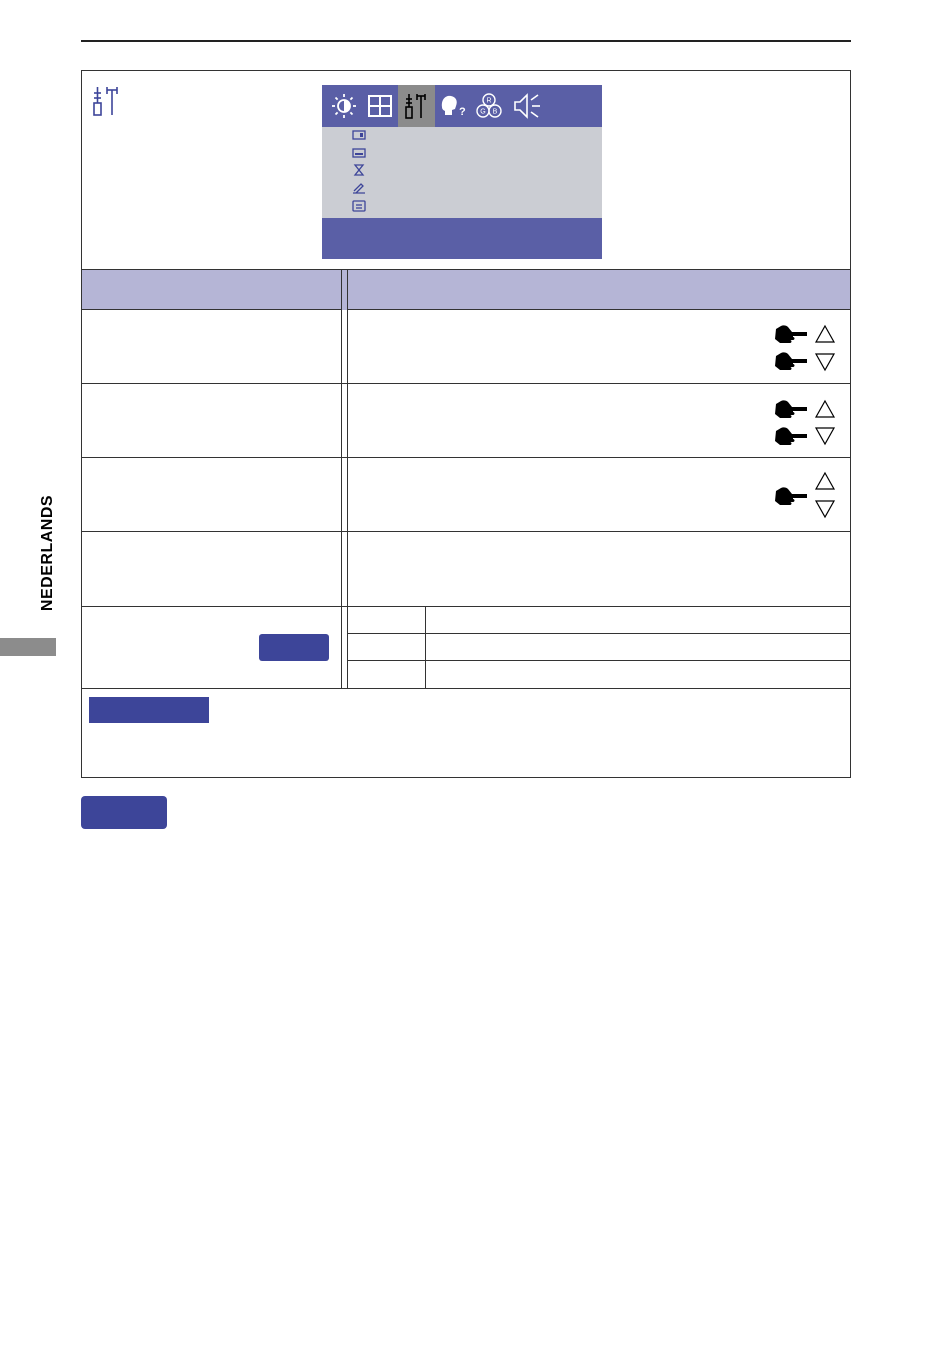 The width and height of the screenshot is (950, 1346). I want to click on column-divider-header, so click(344, 290).